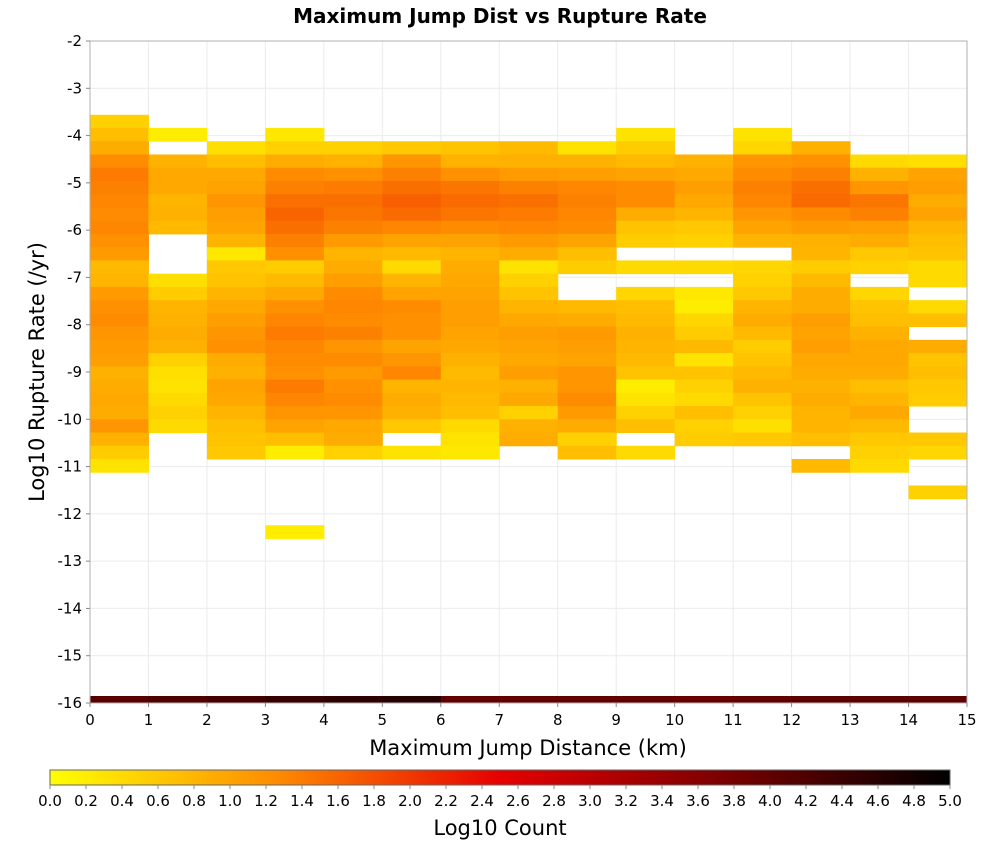 The height and width of the screenshot is (850, 1000). What do you see at coordinates (70, 703) in the screenshot?
I see `y-tick-label: -16` at bounding box center [70, 703].